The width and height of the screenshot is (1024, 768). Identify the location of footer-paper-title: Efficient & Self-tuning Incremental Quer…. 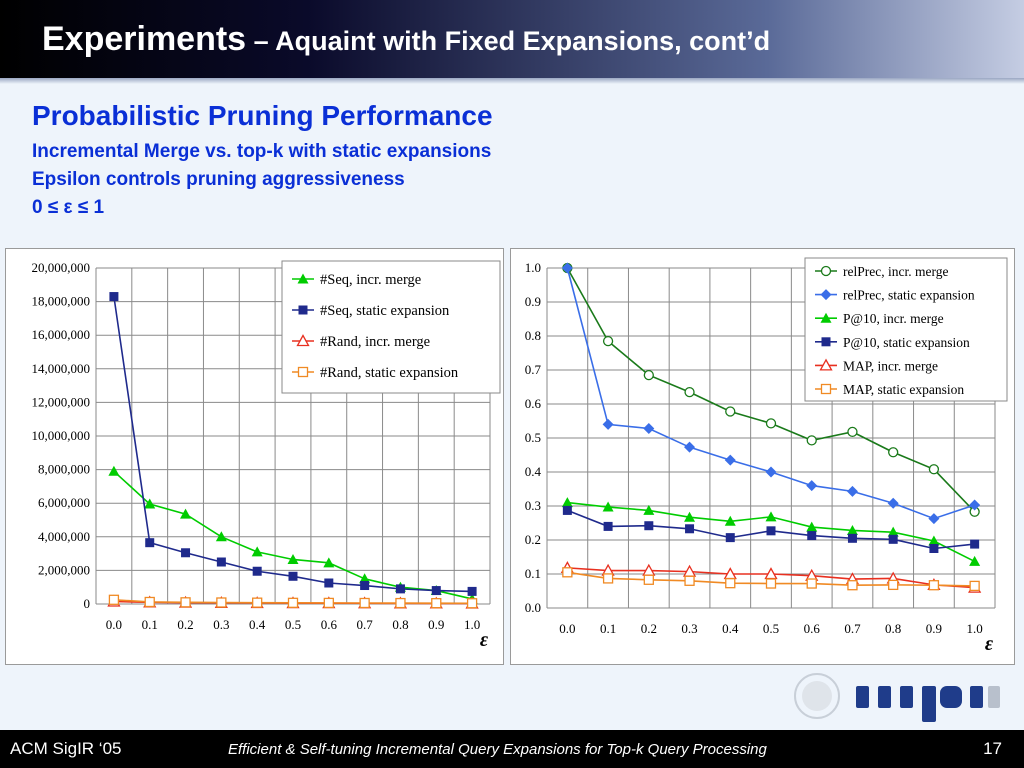
(497, 749).